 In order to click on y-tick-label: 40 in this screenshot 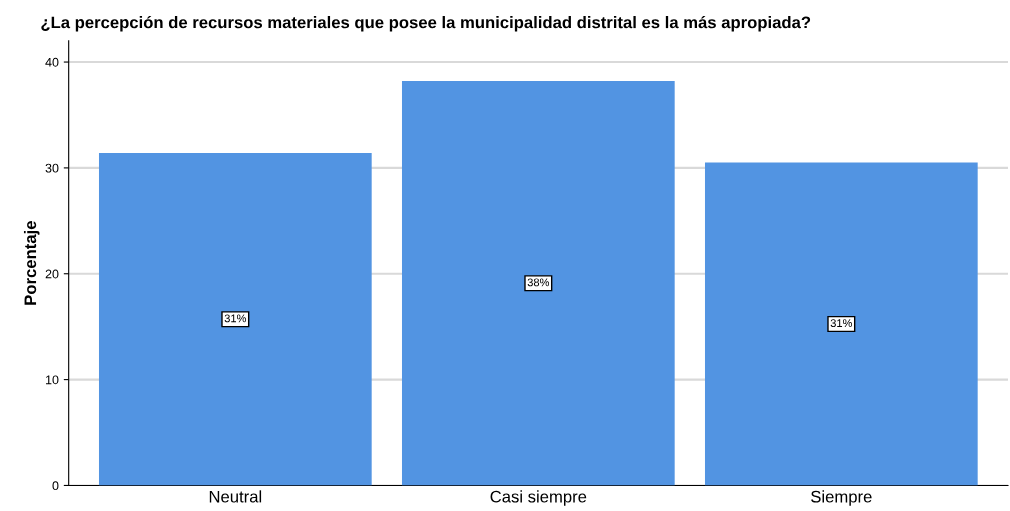, I will do `click(52, 62)`.